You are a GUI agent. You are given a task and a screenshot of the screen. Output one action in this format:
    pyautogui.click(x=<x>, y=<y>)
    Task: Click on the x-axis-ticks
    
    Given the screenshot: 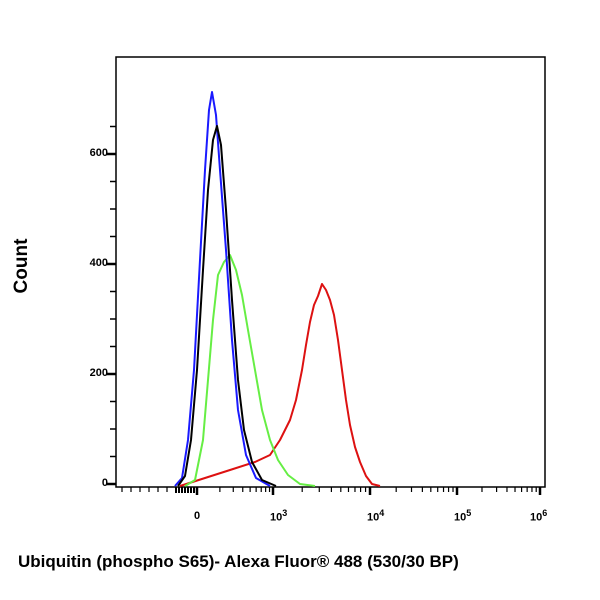 What is the action you would take?
    pyautogui.click(x=331, y=491)
    